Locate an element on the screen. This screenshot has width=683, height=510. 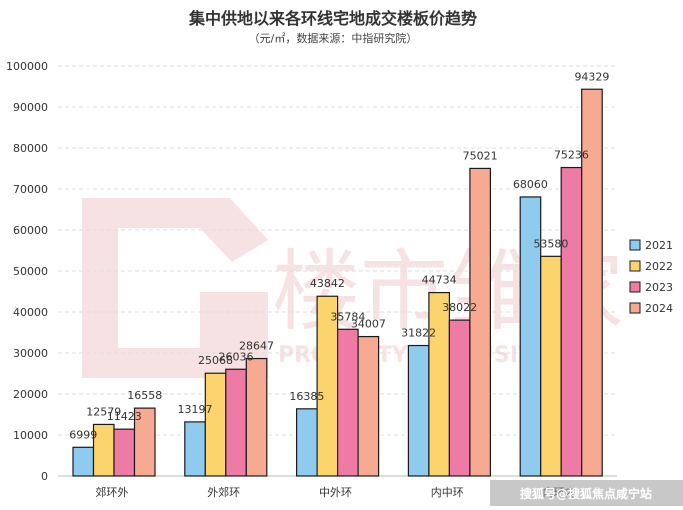
legend-swatch-2022 is located at coordinates (635, 266).